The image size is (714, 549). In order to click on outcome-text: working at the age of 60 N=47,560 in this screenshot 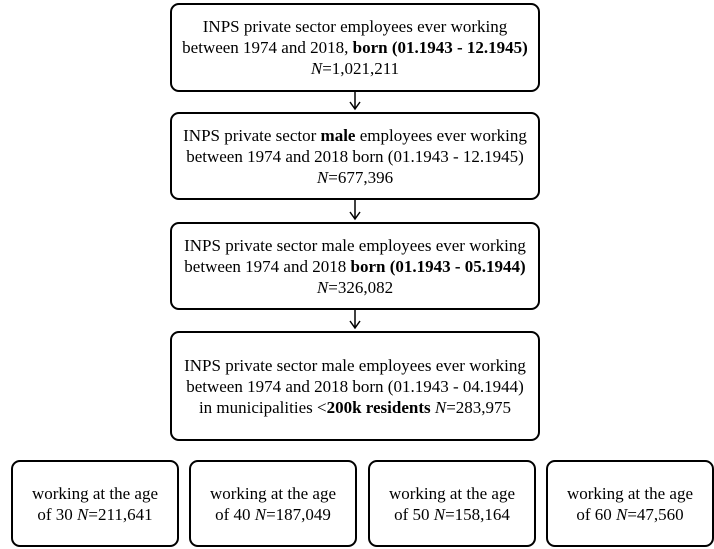, I will do `click(630, 504)`.